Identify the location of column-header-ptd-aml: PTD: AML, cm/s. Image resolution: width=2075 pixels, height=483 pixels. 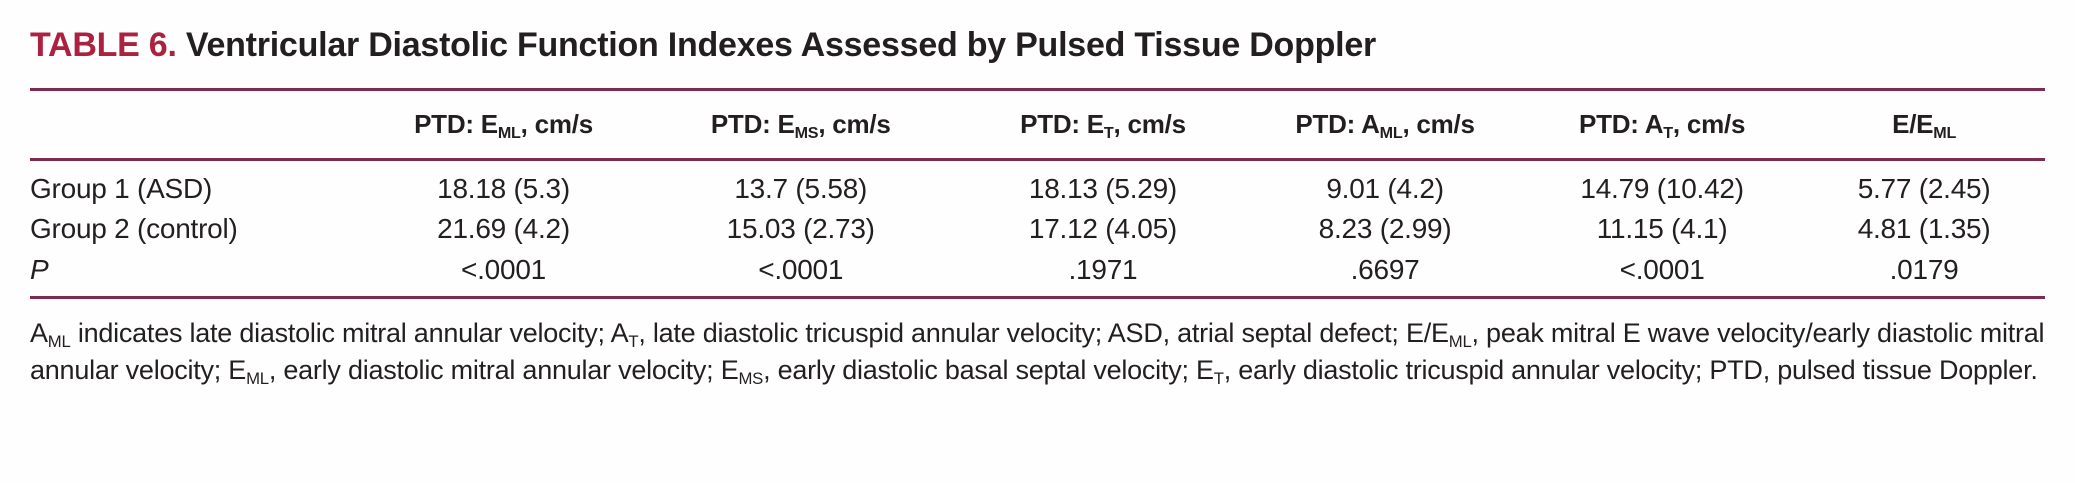
(1385, 125).